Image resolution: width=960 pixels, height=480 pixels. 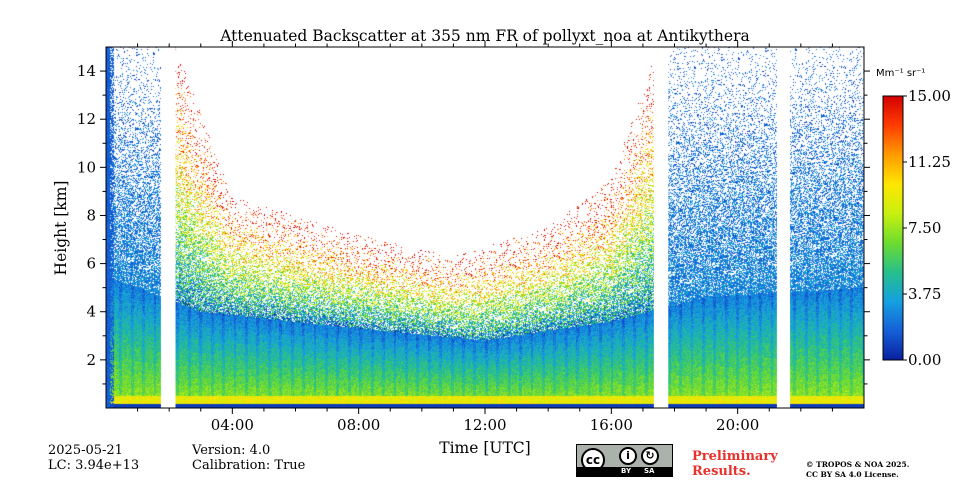 I want to click on y-tick-label-2: 6, so click(x=91, y=264).